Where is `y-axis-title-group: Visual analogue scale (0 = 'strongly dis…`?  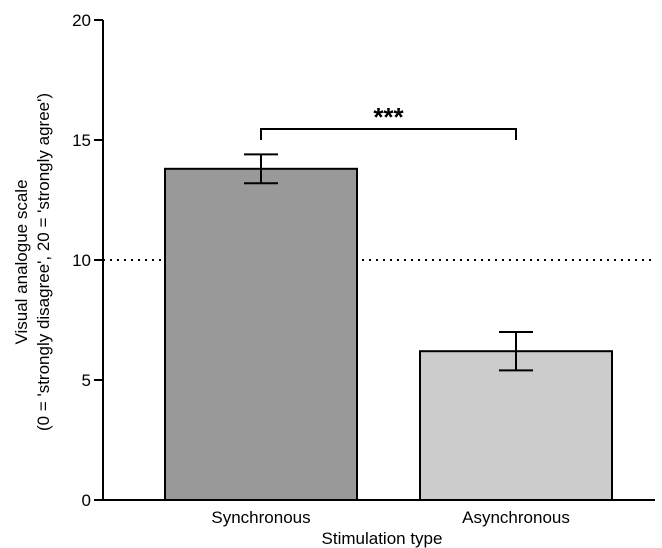
y-axis-title-group: Visual analogue scale (0 = 'strongly dis… is located at coordinates (32, 262).